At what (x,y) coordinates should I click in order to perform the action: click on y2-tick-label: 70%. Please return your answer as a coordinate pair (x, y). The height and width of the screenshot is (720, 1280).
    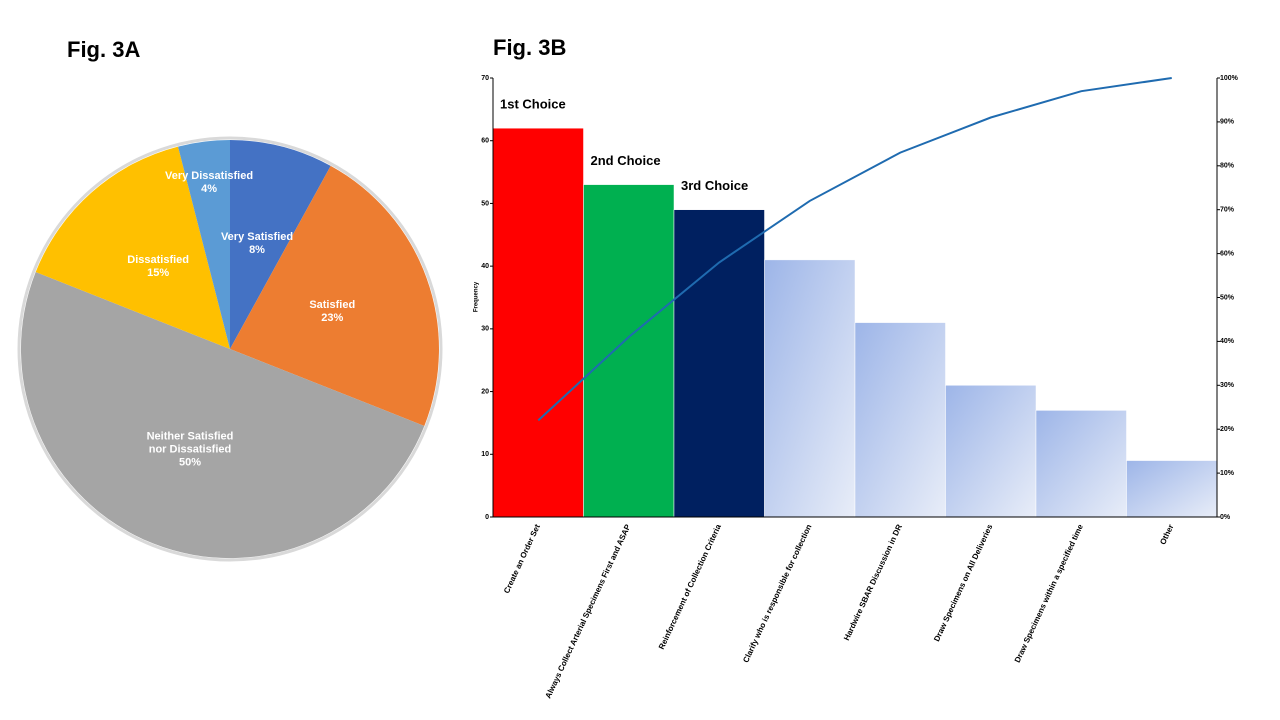
    Looking at the image, I should click on (1227, 210).